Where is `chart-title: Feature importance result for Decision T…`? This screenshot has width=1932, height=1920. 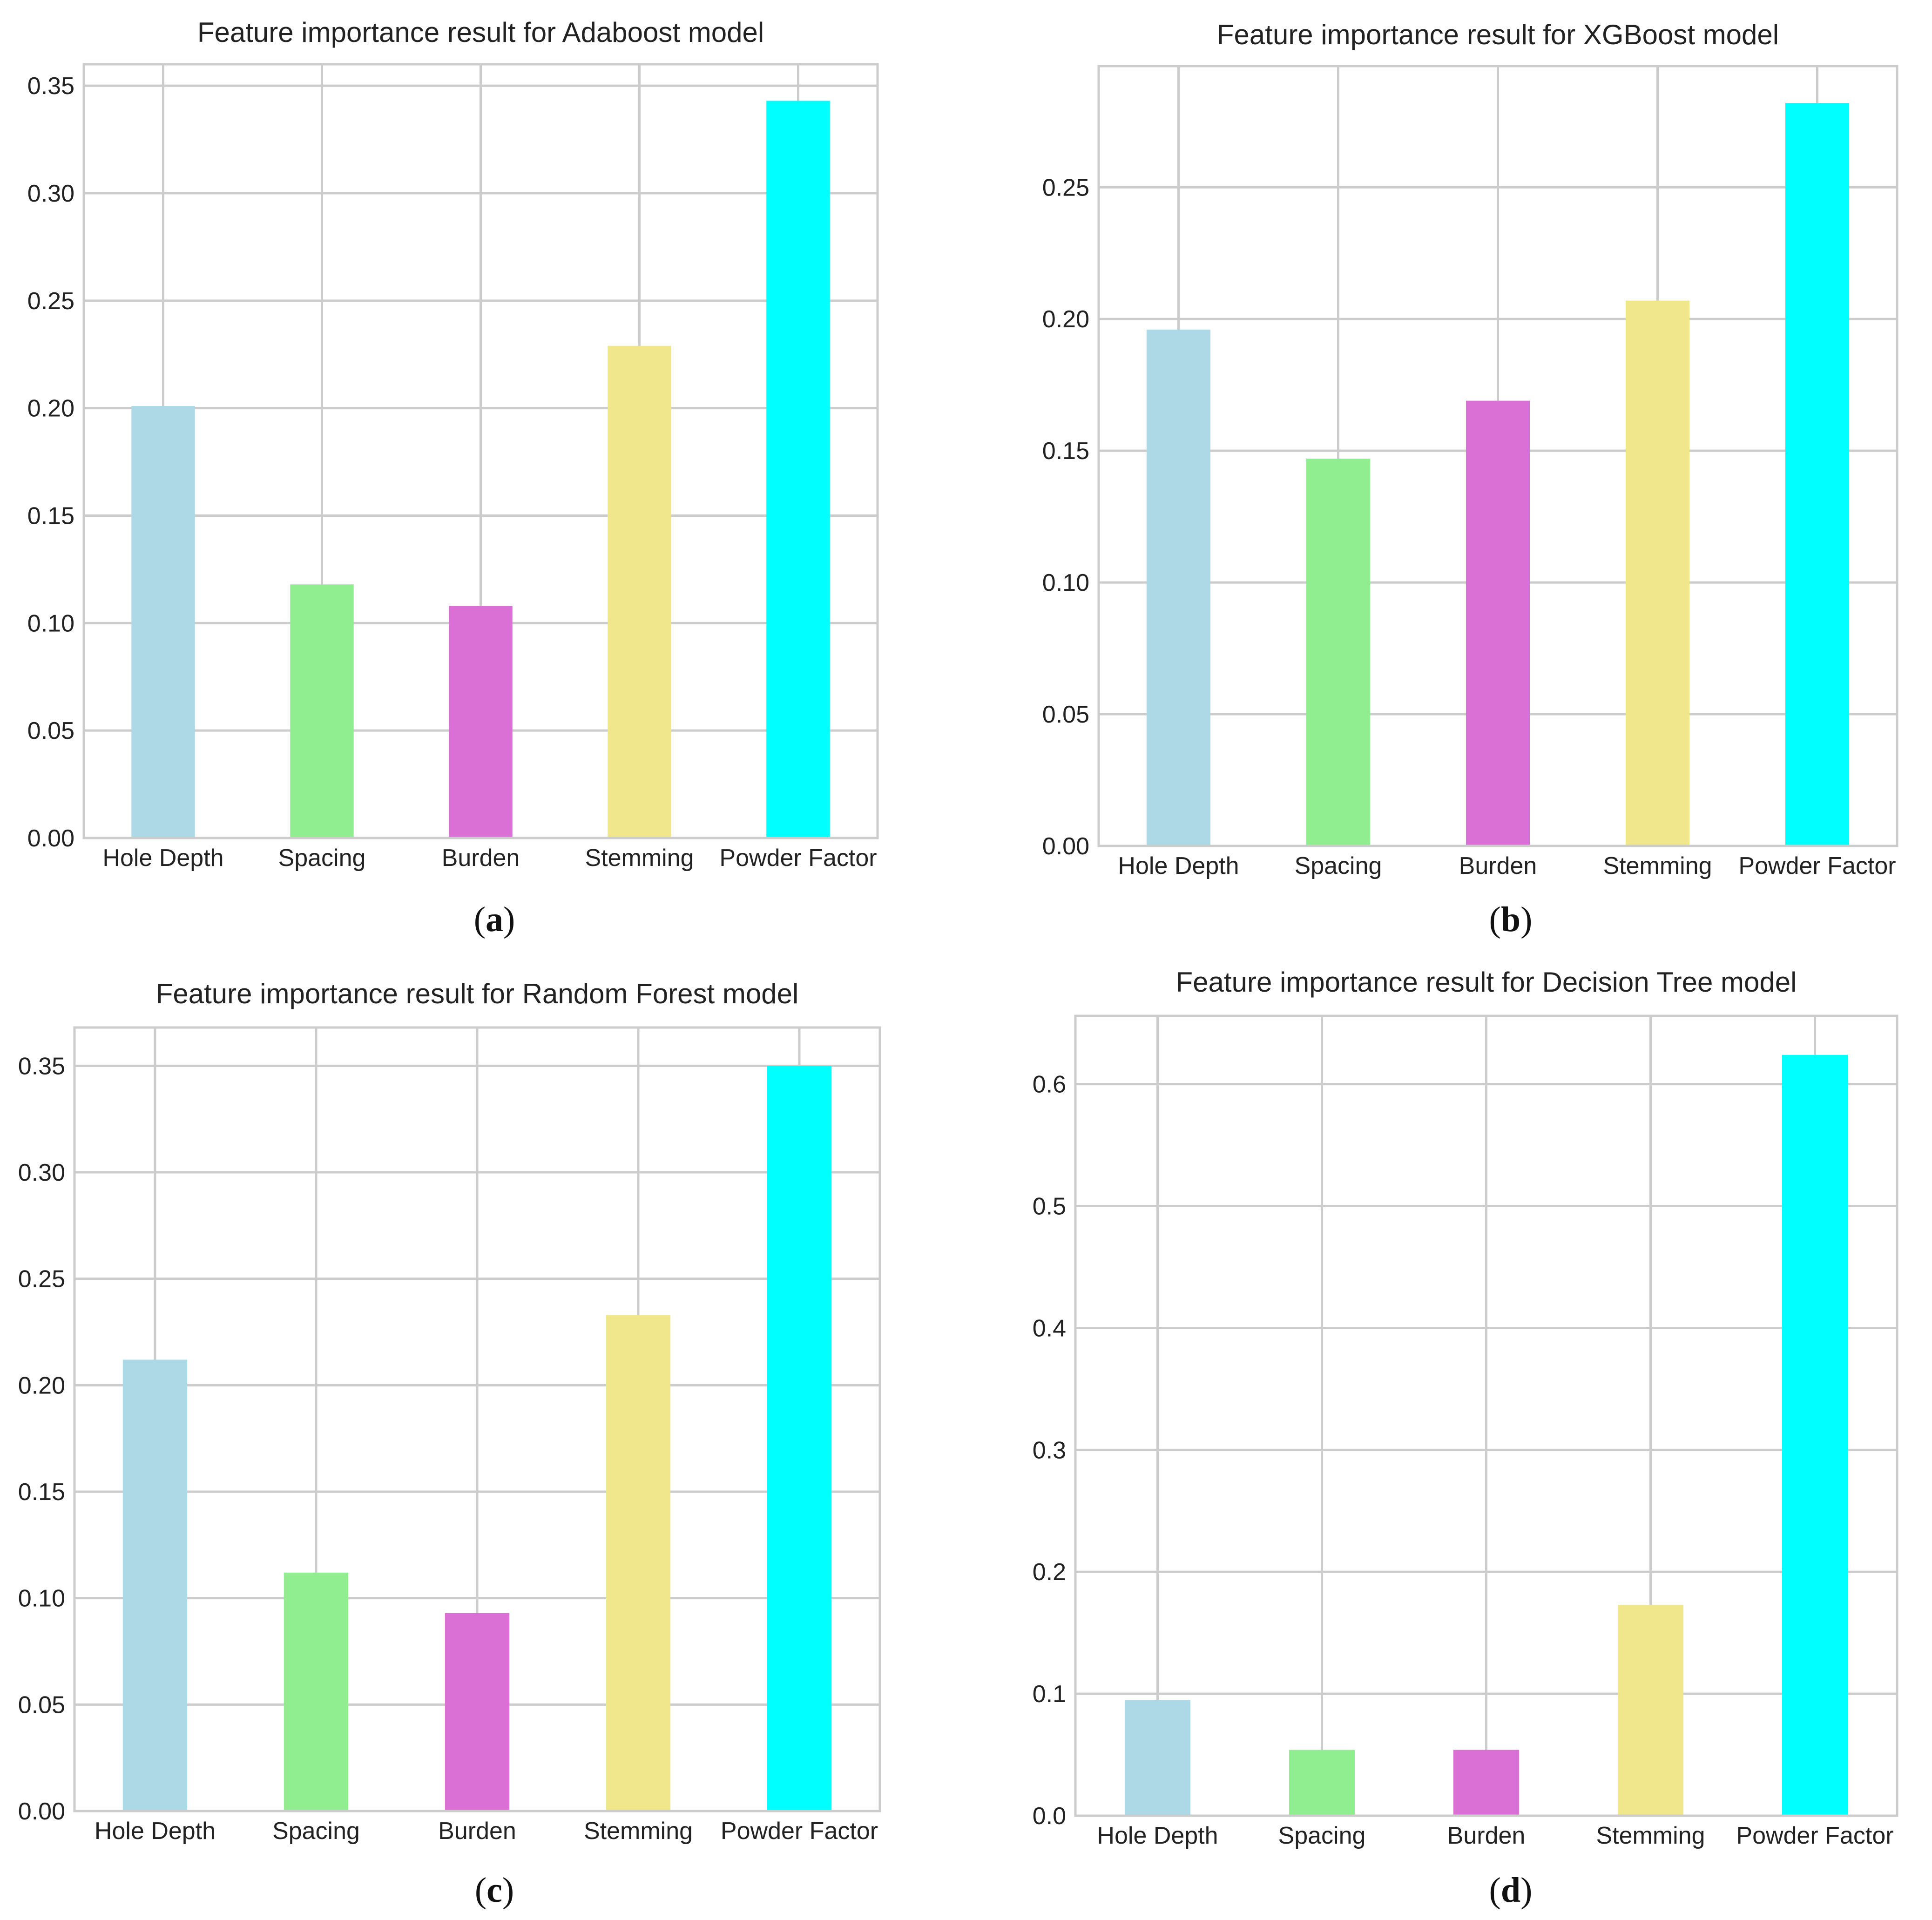 chart-title: Feature importance result for Decision T… is located at coordinates (1487, 982).